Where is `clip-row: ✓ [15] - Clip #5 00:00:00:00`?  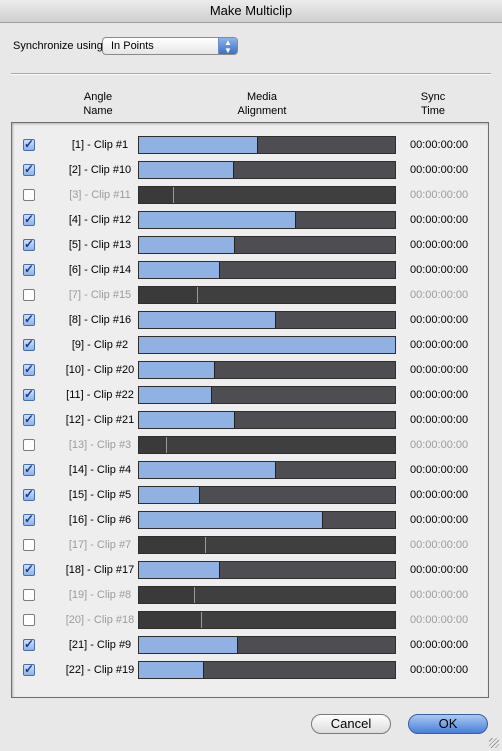
clip-row: ✓ [15] - Clip #5 00:00:00:00 is located at coordinates (250, 495).